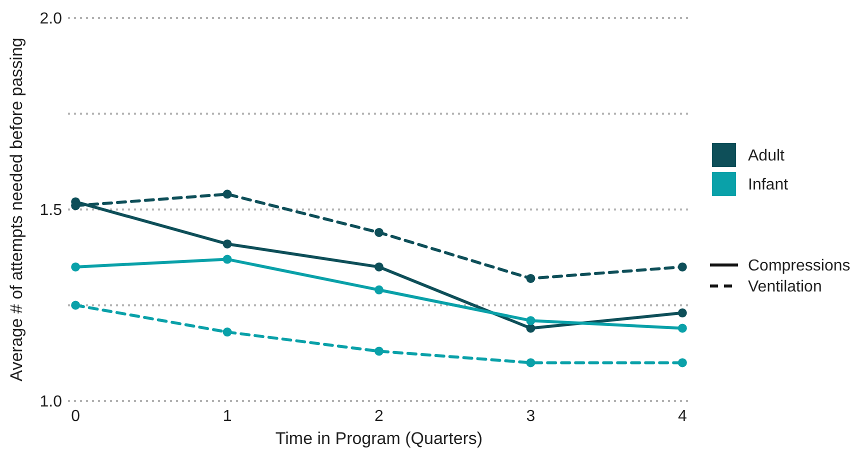 This screenshot has width=862, height=454. Describe the element at coordinates (16, 210) in the screenshot. I see `y-axis-title: Average # of attempts needed before passing` at that location.